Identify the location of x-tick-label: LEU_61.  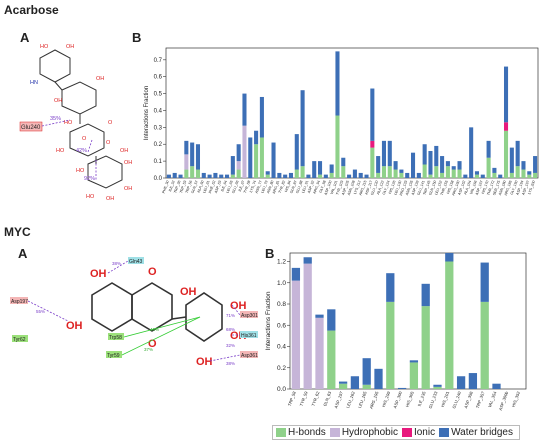
(206, 187).